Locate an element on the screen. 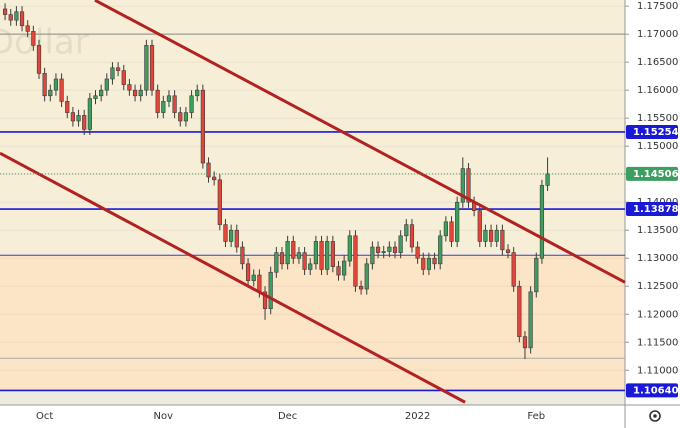 This screenshot has width=680, height=428. y-tick-label: 1.13000 is located at coordinates (657, 258).